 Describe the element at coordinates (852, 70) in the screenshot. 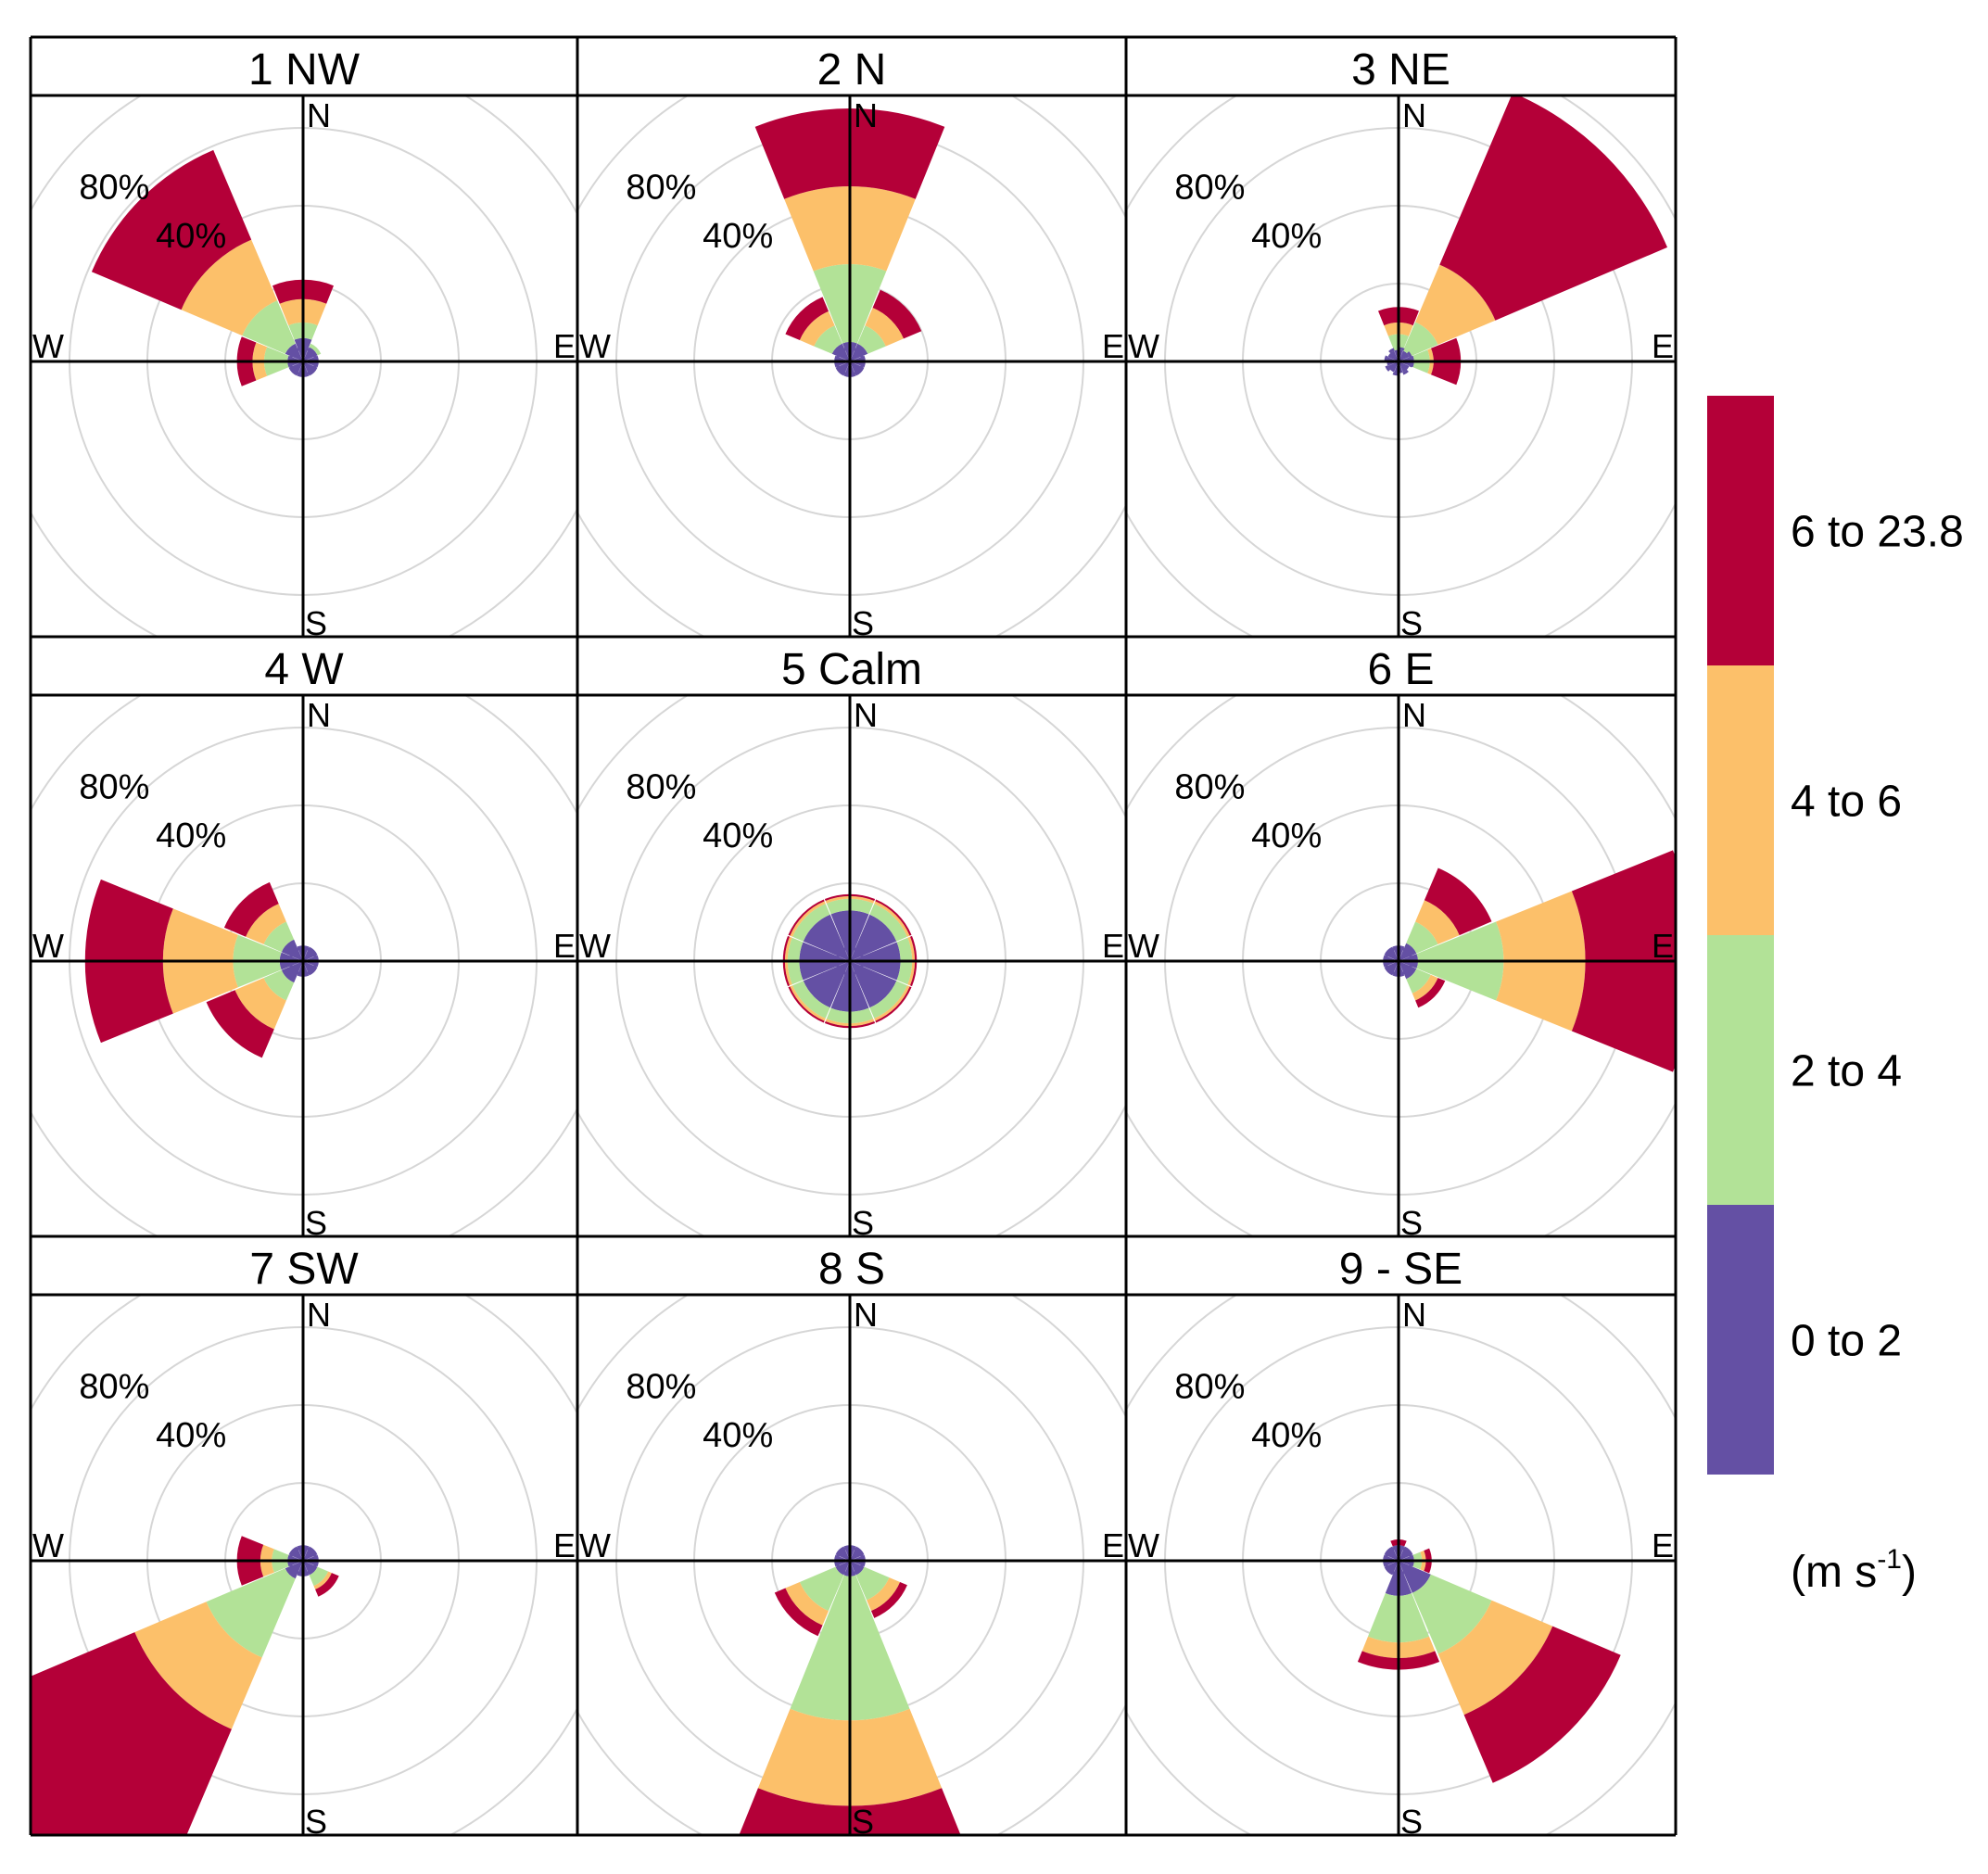

I see `panel-title: 2 N` at that location.